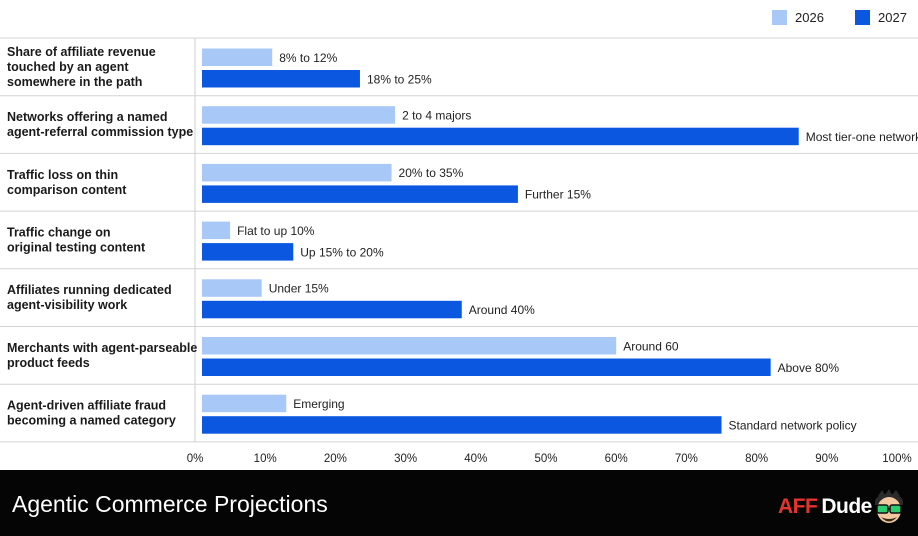  I want to click on data-label: 8% to 12%, so click(308, 58).